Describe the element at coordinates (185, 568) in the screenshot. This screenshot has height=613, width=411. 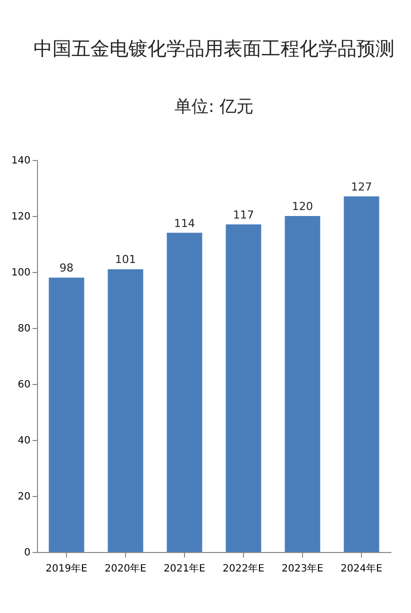
I see `x-tick-label: 2021年E` at that location.